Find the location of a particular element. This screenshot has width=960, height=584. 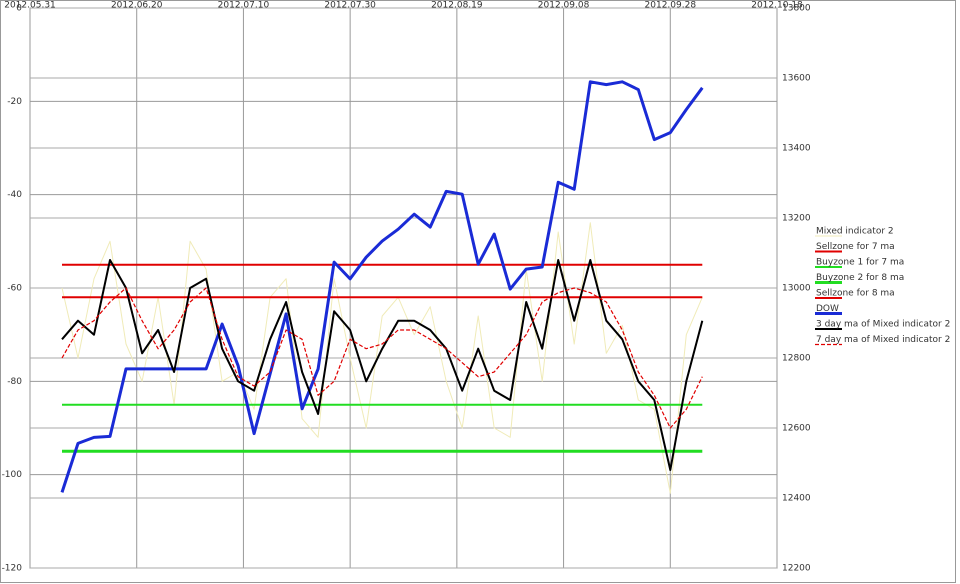

legend-label: DOW is located at coordinates (827, 309).